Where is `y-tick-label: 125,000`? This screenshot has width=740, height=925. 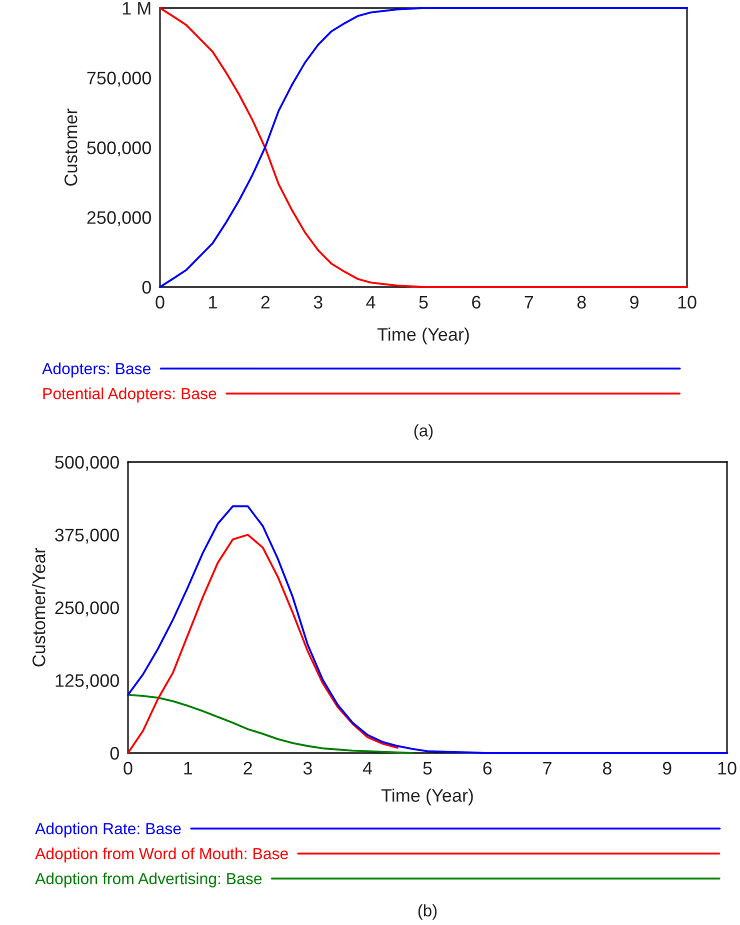
y-tick-label: 125,000 is located at coordinates (87, 682).